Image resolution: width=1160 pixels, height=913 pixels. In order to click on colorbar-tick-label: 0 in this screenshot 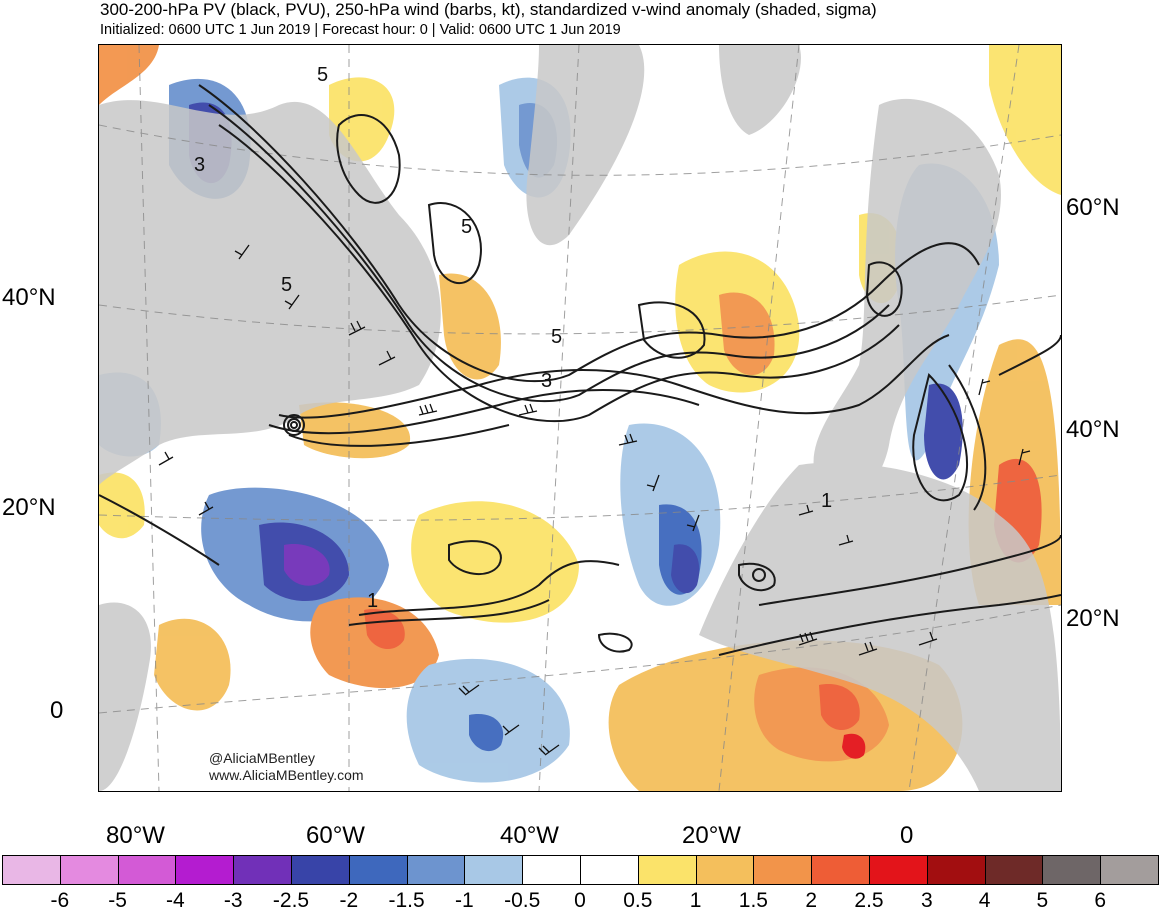, I will do `click(580, 900)`.